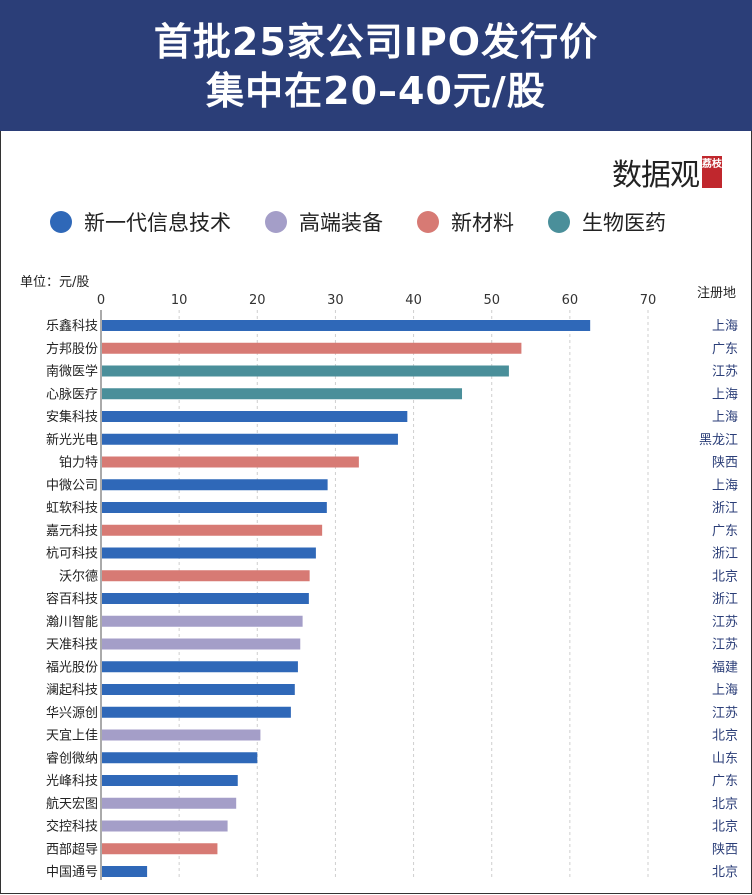  What do you see at coordinates (491, 300) in the screenshot?
I see `x-tick-label: 50` at bounding box center [491, 300].